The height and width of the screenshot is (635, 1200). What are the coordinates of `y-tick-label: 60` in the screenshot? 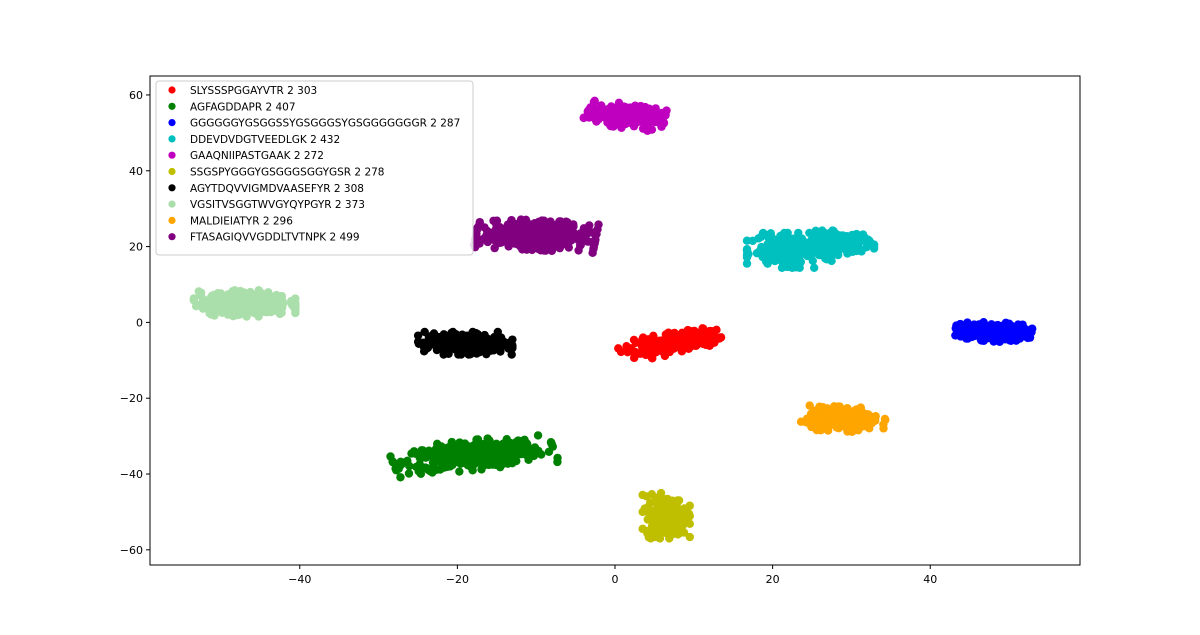 It's located at (136, 95).